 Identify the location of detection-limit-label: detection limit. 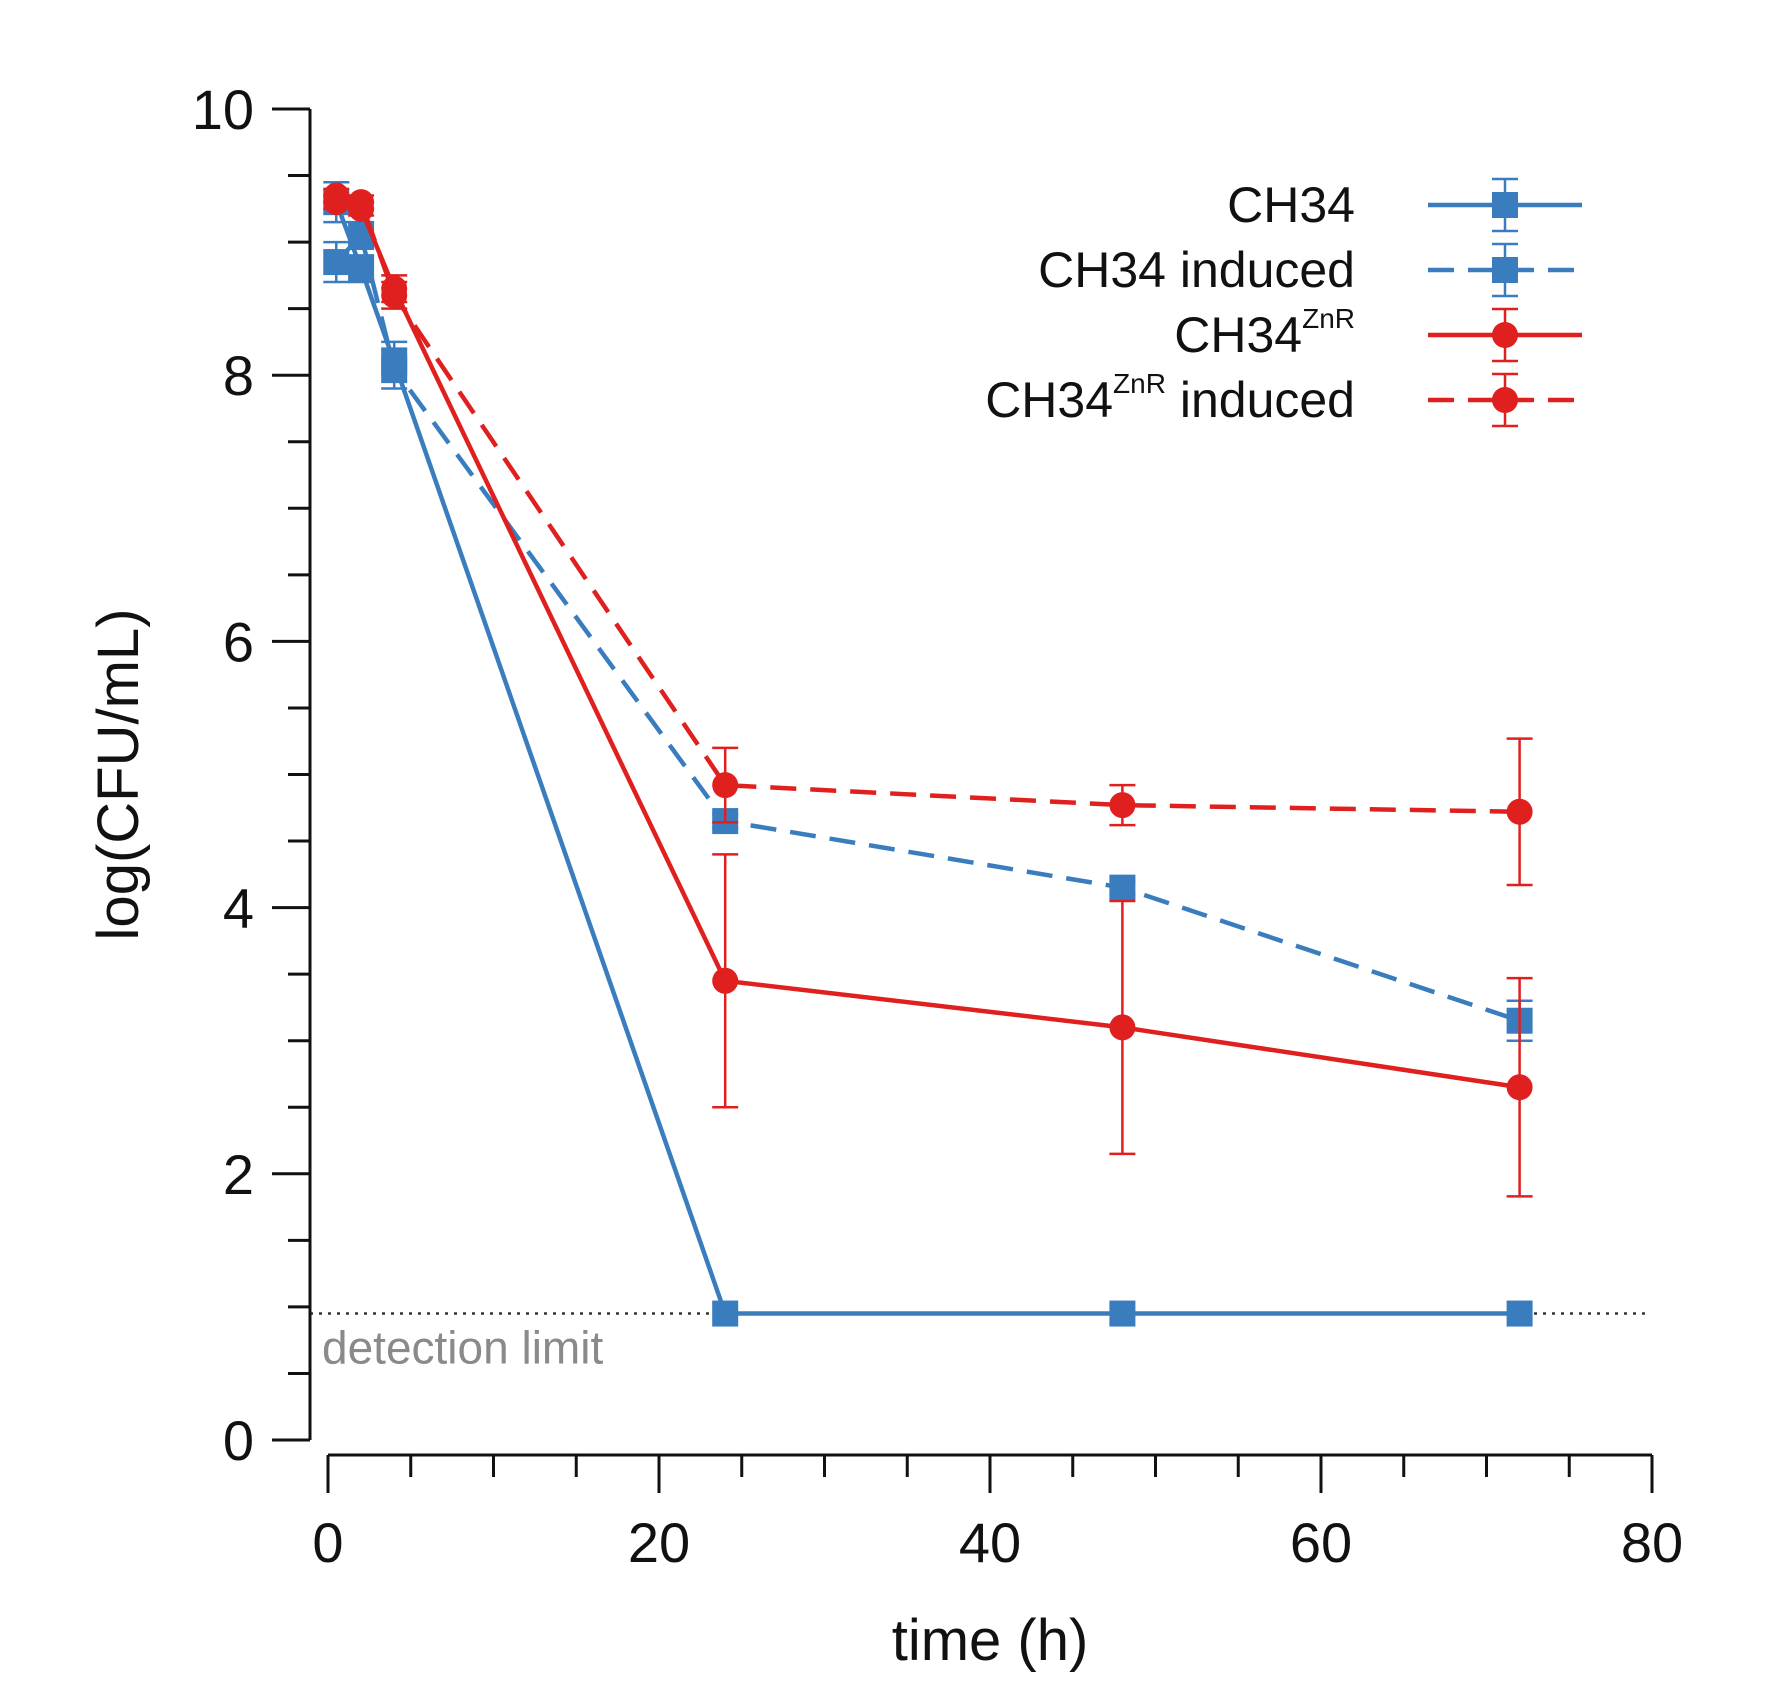
(462, 1348).